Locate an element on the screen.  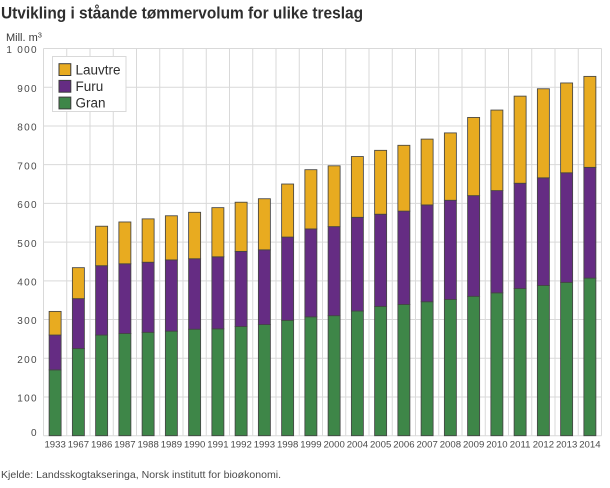
svg-text: 600 is located at coordinates (27, 205).